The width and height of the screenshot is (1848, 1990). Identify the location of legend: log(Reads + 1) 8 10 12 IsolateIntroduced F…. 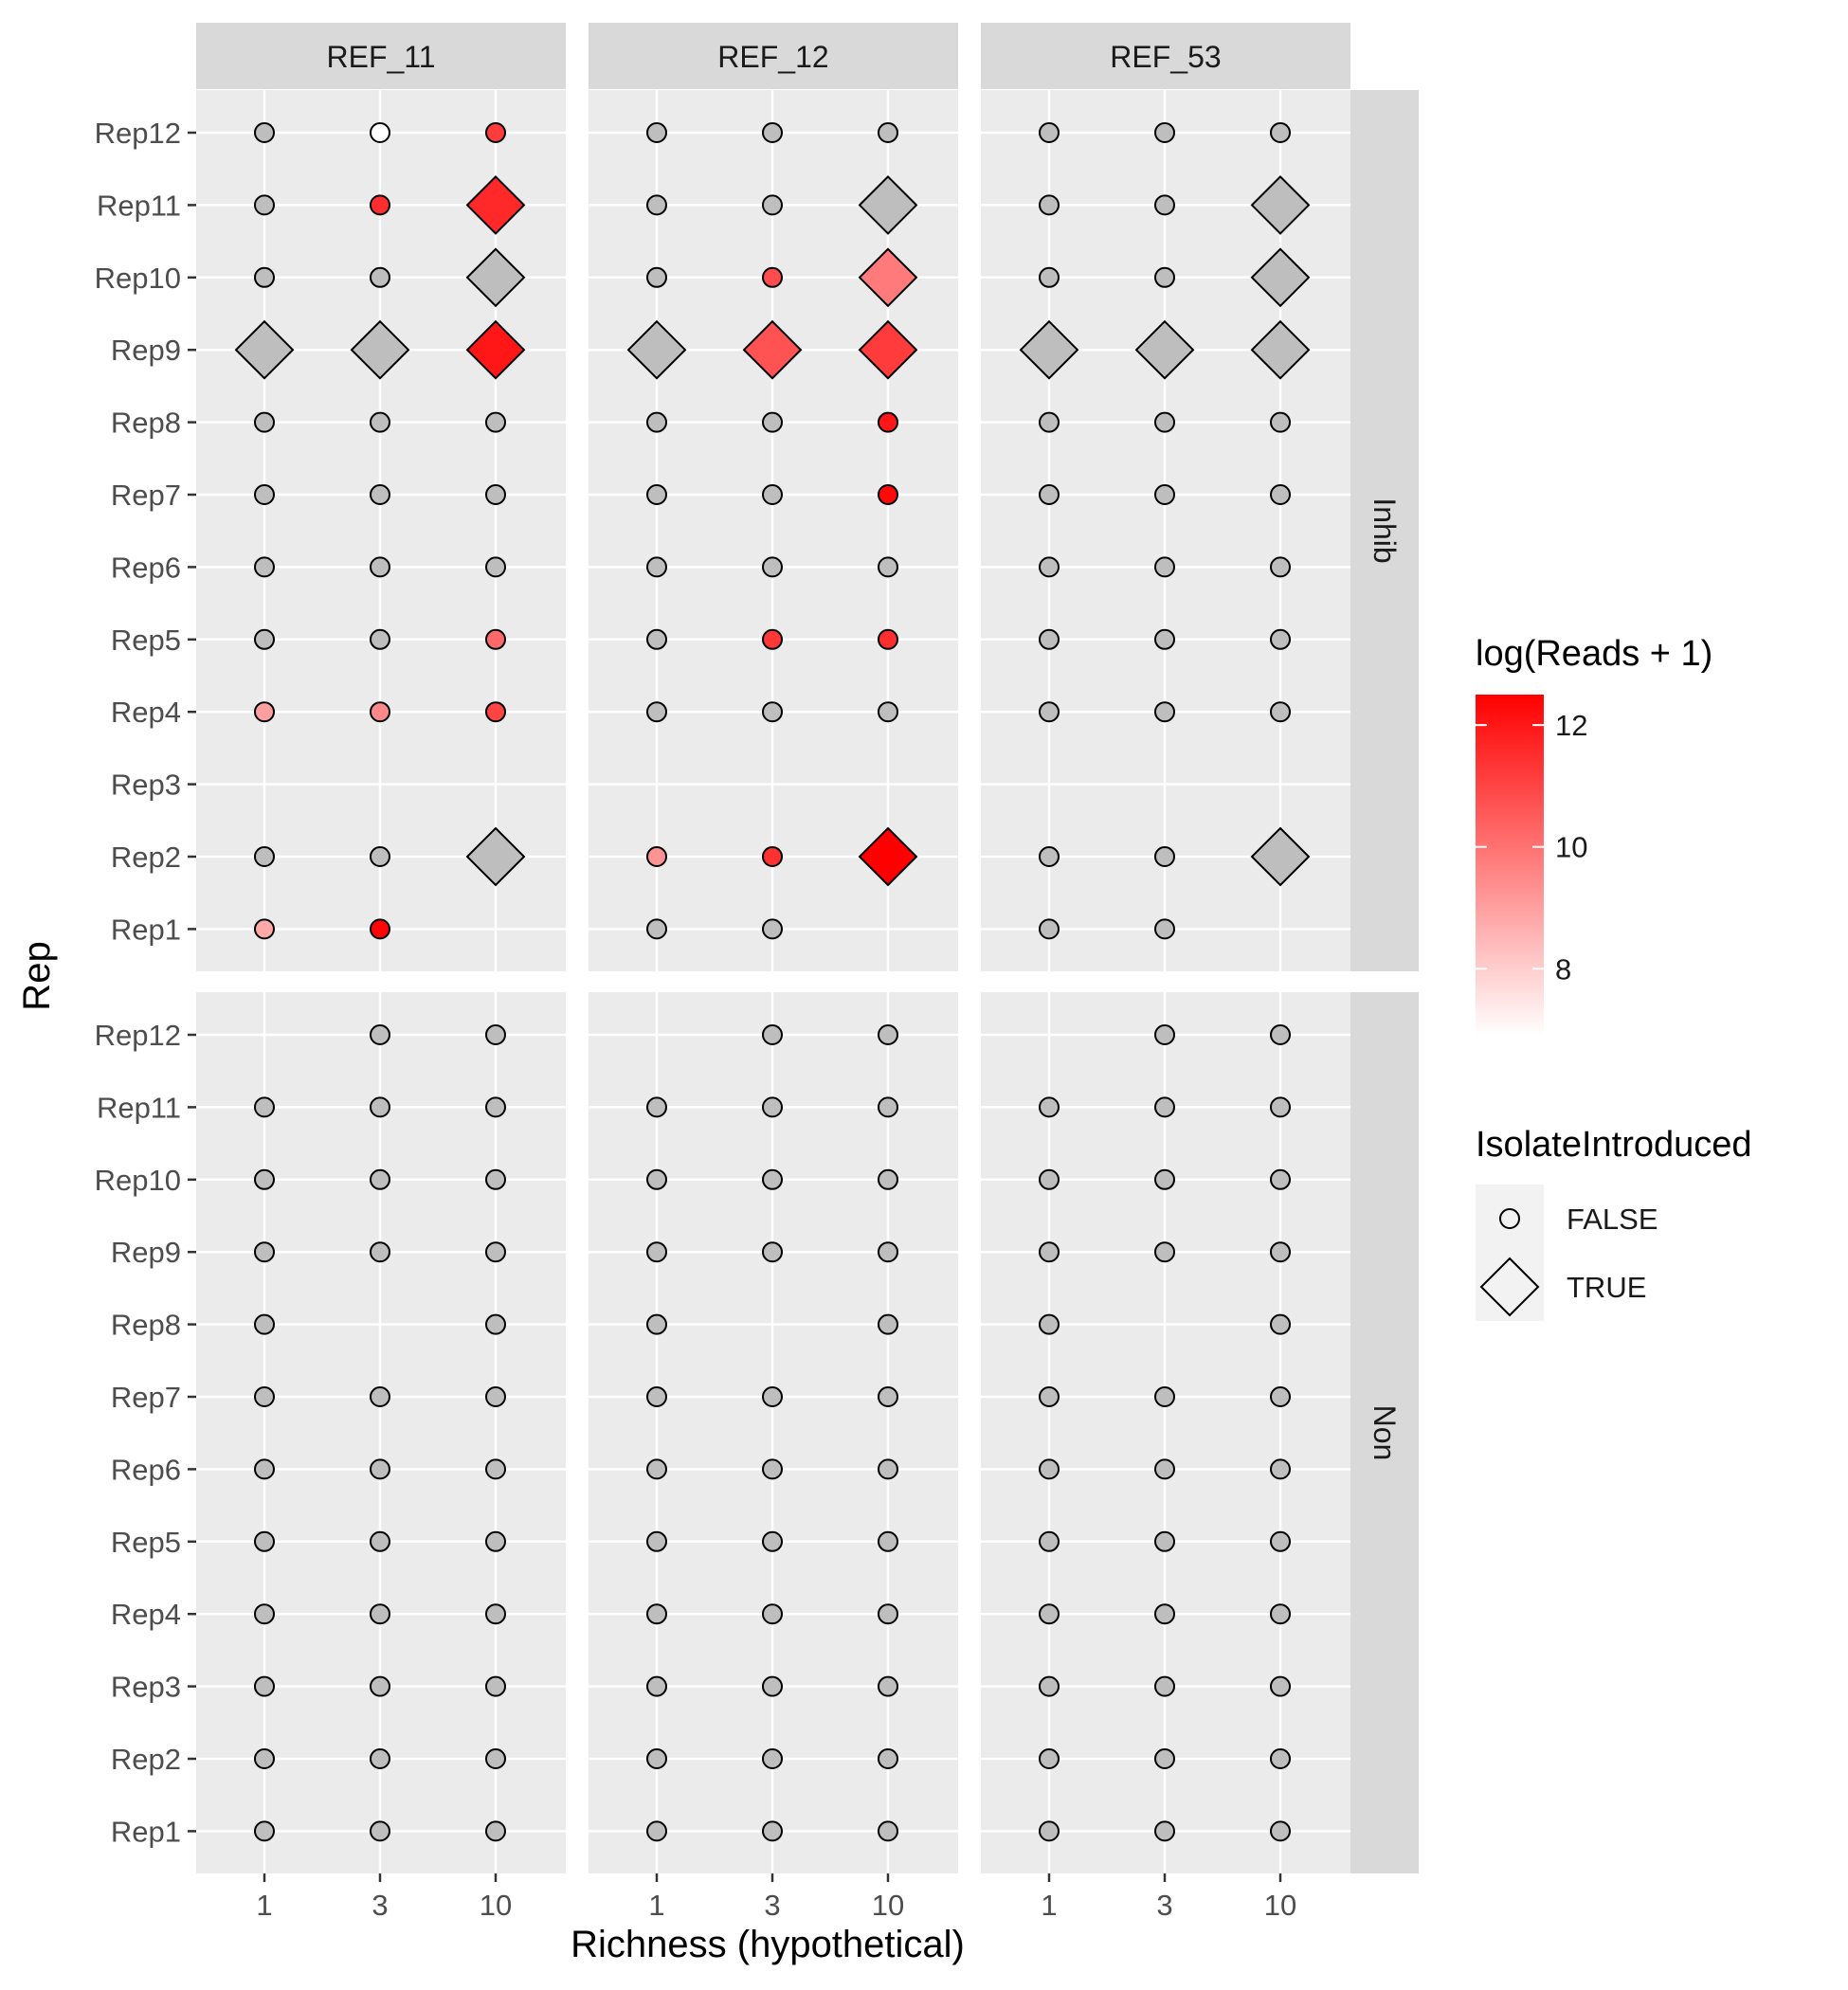
(1614, 977).